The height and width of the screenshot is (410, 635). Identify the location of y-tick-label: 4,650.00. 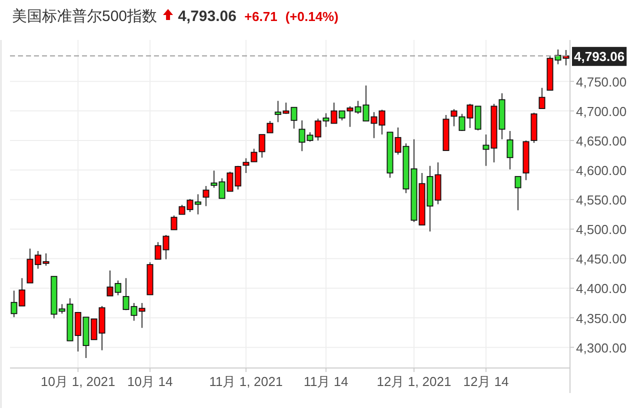
(601, 140).